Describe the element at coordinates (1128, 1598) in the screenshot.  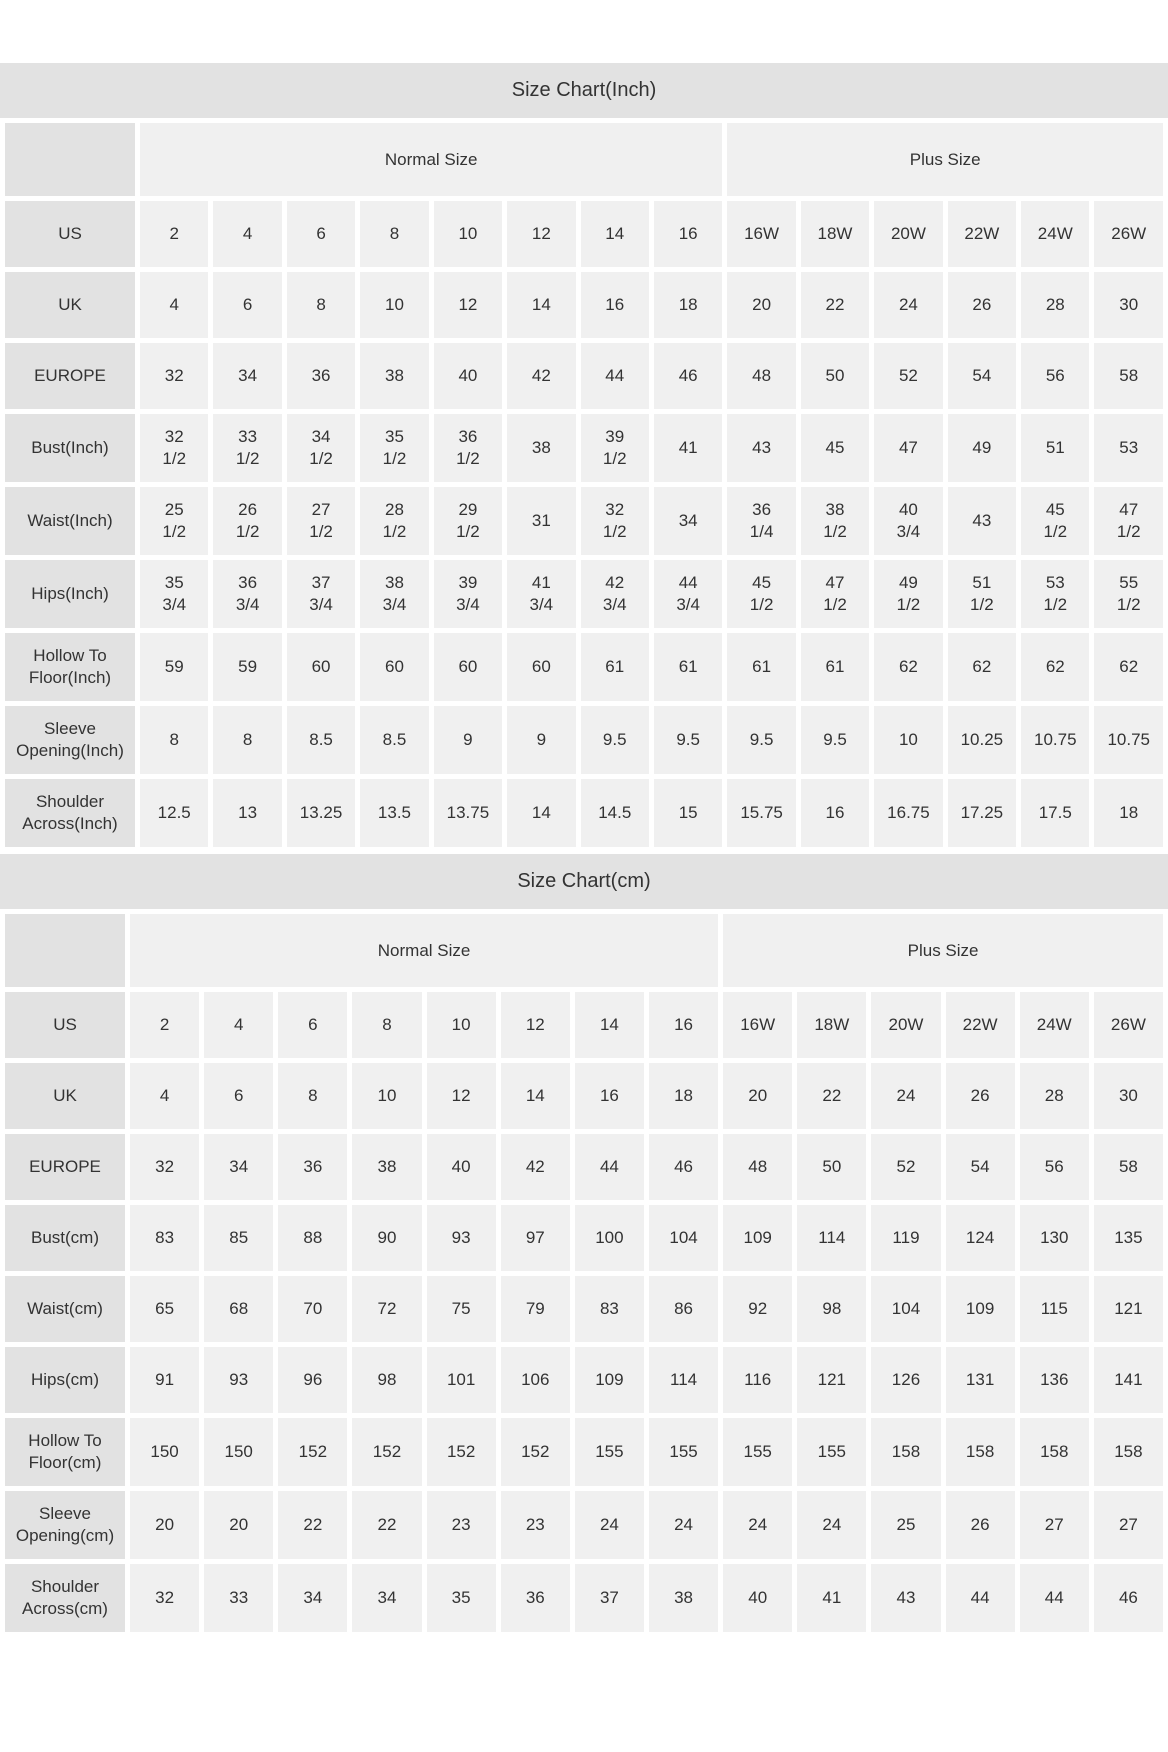
I see `size-value: 46` at that location.